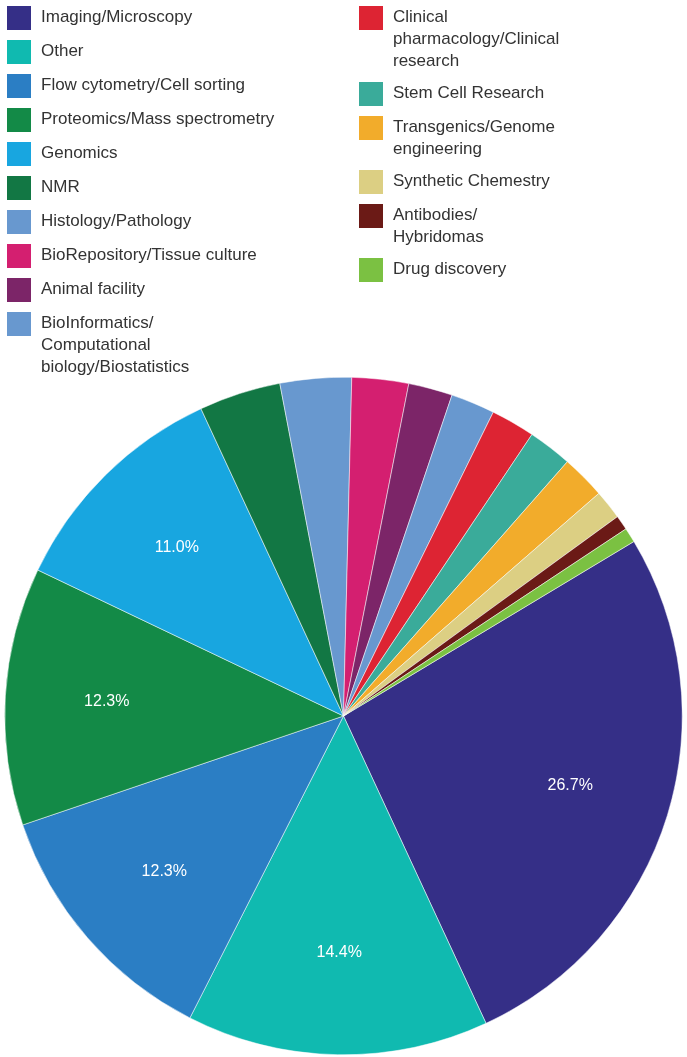  I want to click on legend-label: NMR, so click(60, 187).